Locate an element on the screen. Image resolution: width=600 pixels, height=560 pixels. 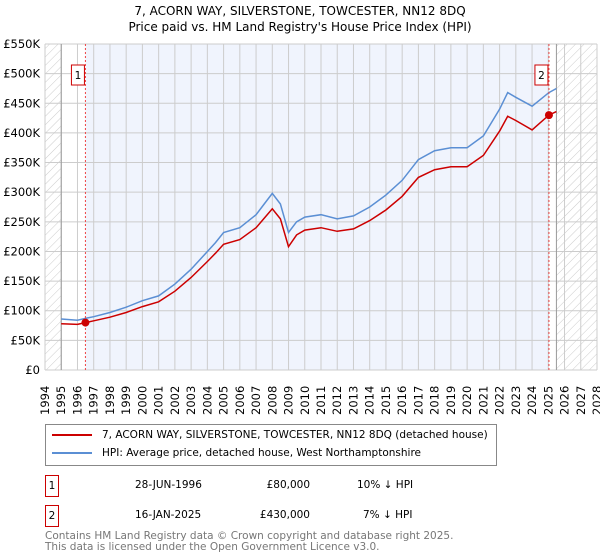
x-tick-label: 1996 is located at coordinates (77, 400).